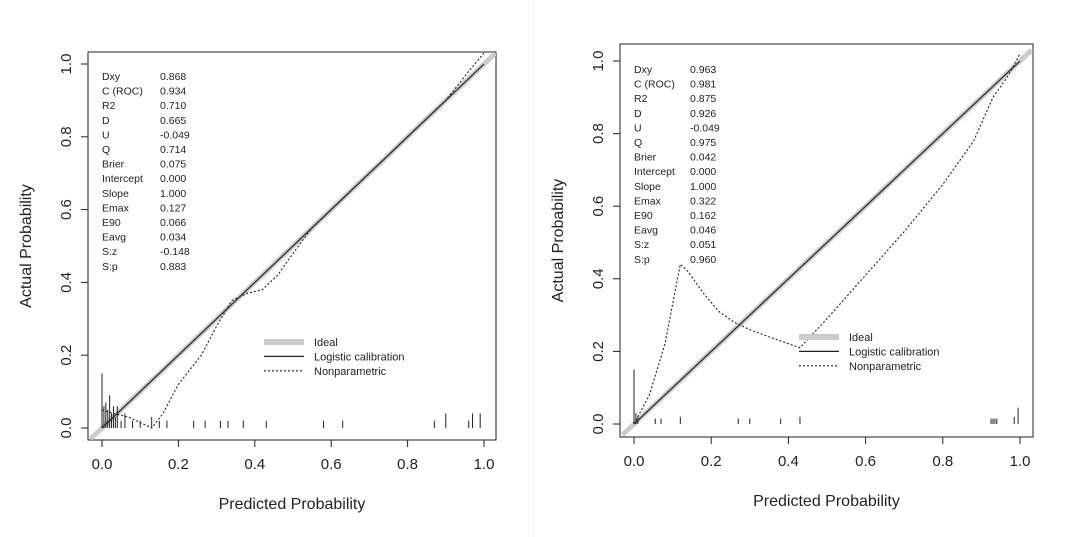 This screenshot has height=537, width=1082. What do you see at coordinates (703, 70) in the screenshot?
I see `stat-value: 0.963` at bounding box center [703, 70].